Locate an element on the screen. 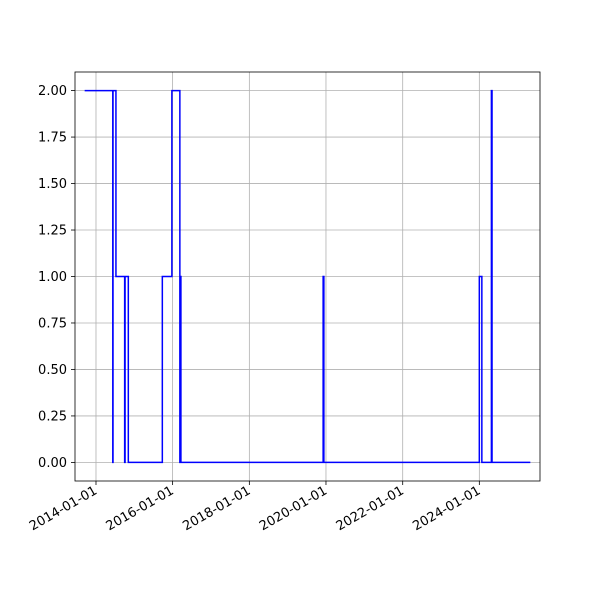 This screenshot has width=600, height=600. y-tick-label-2: 0.50 is located at coordinates (52, 370).